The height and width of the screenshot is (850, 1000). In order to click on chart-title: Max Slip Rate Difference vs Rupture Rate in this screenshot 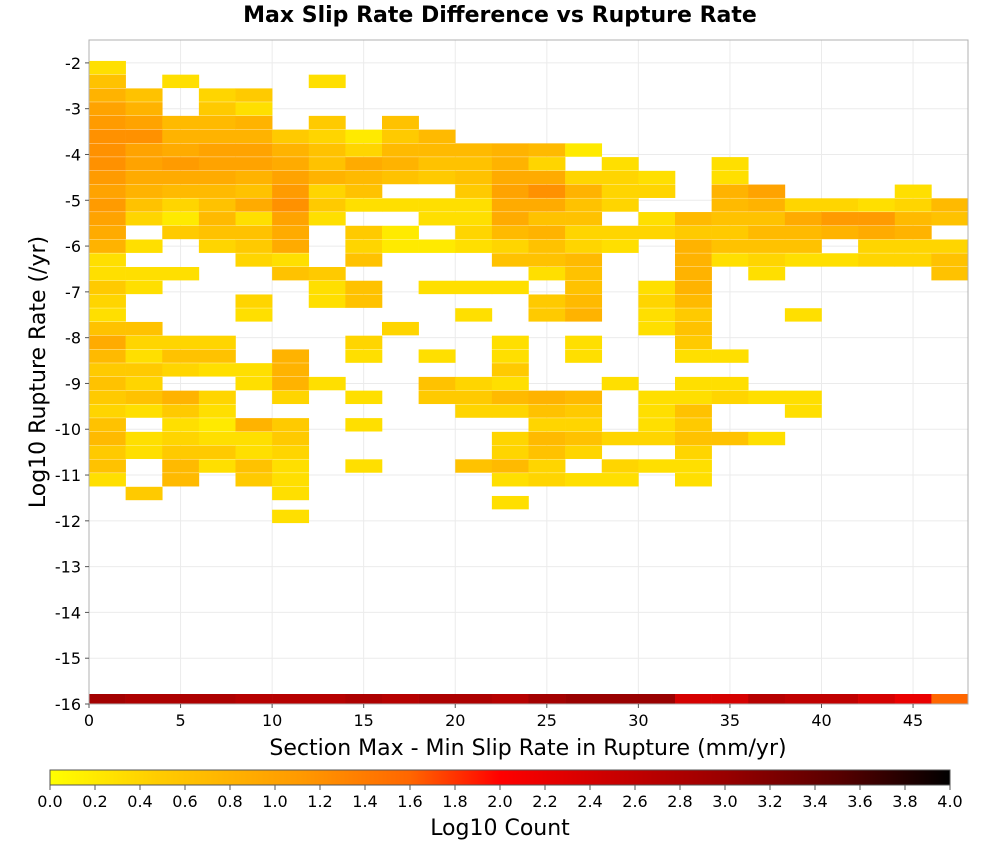, I will do `click(500, 15)`.